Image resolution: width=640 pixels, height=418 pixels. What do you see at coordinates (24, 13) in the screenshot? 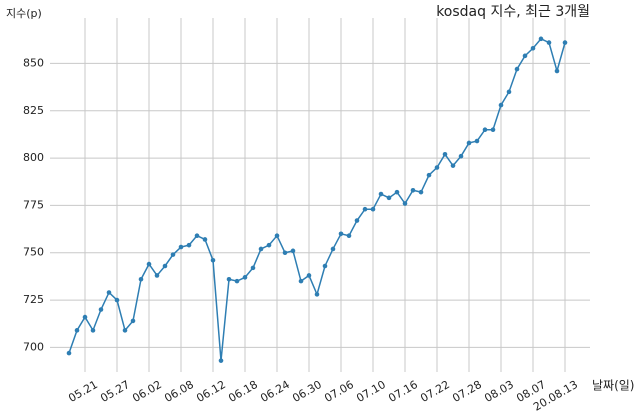
I see `y-axis-label: 지수(p)` at bounding box center [24, 13].